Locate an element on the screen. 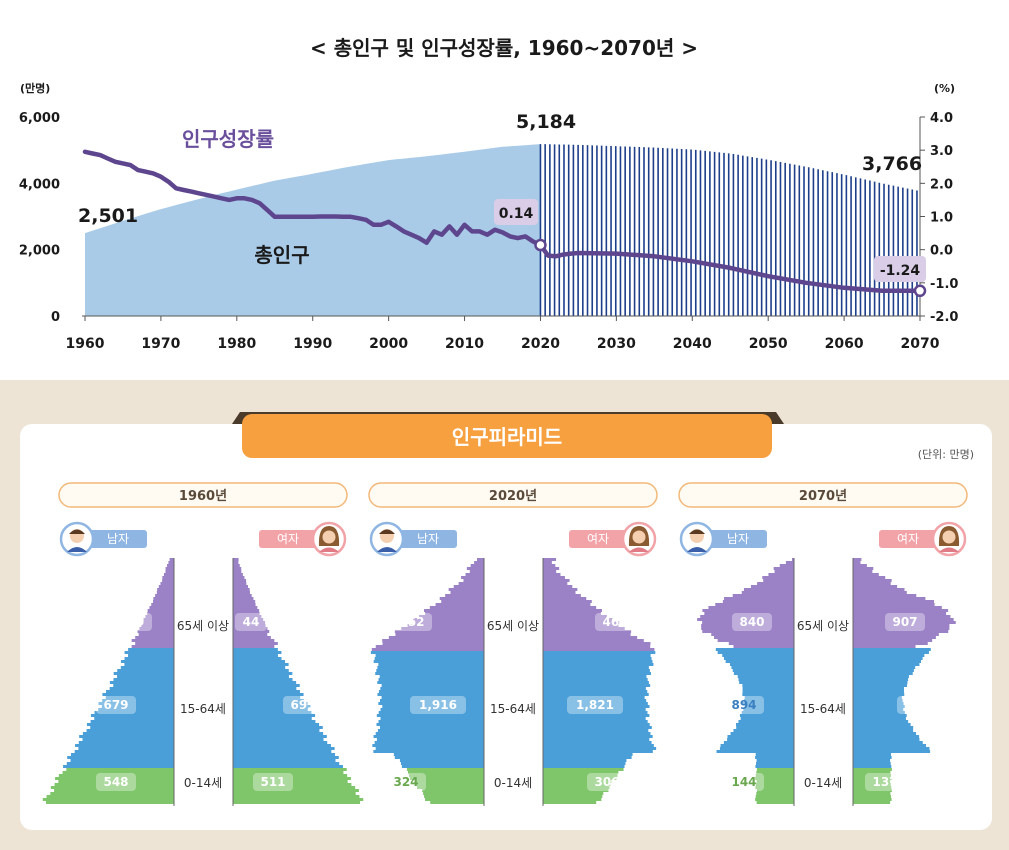  y-right-tick-label: 1.0 is located at coordinates (941, 218).